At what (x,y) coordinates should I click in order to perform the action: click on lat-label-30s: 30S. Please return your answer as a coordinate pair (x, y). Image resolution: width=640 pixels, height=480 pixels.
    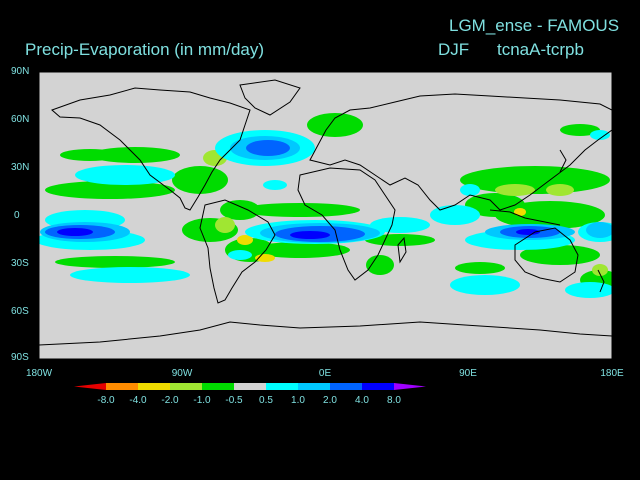
    Looking at the image, I should click on (20, 263).